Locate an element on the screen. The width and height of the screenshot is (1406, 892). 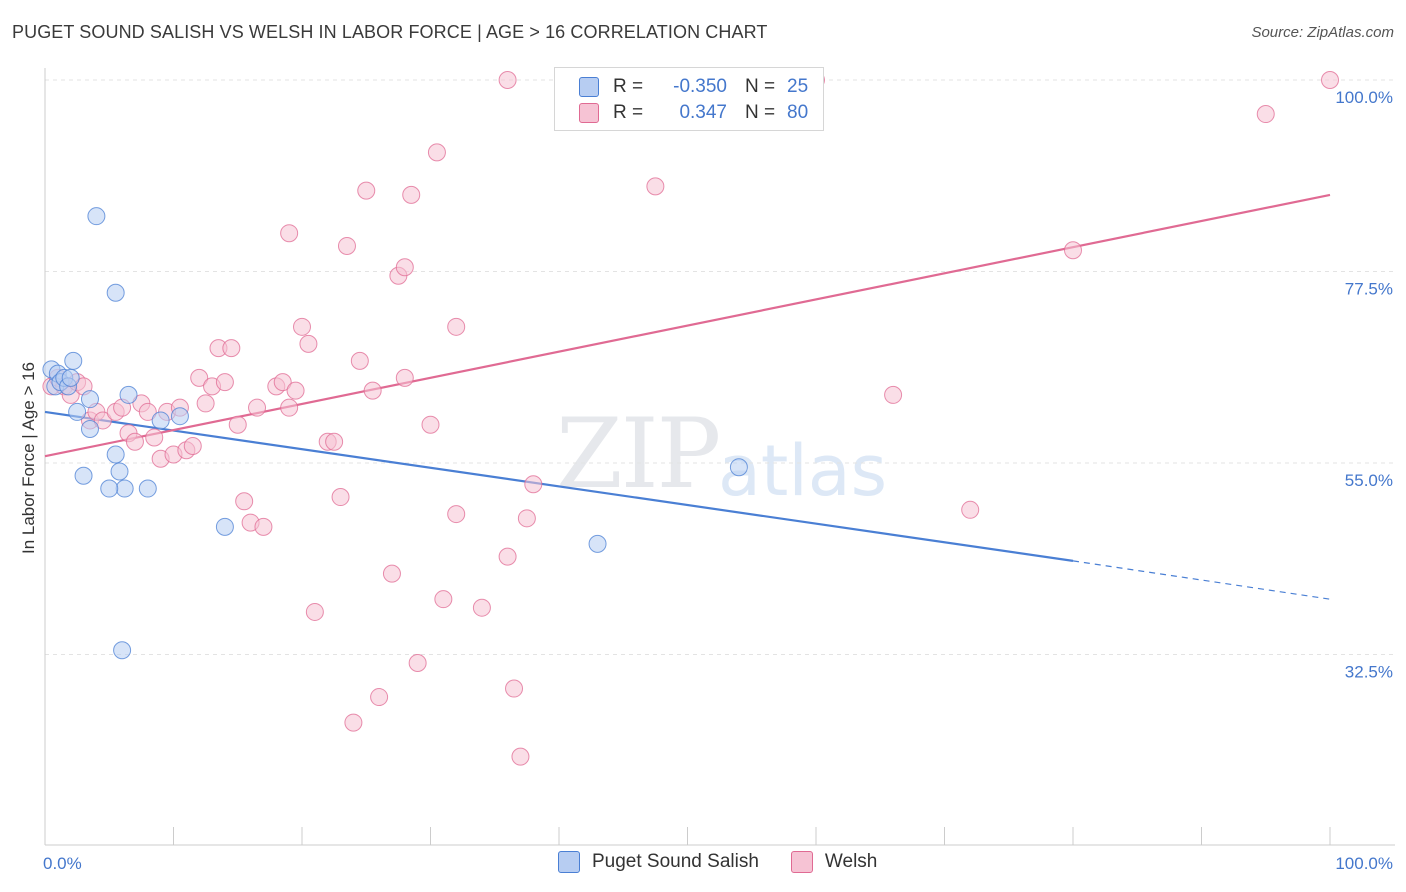
x-tick-label-min: 0.0% is located at coordinates (62, 863).